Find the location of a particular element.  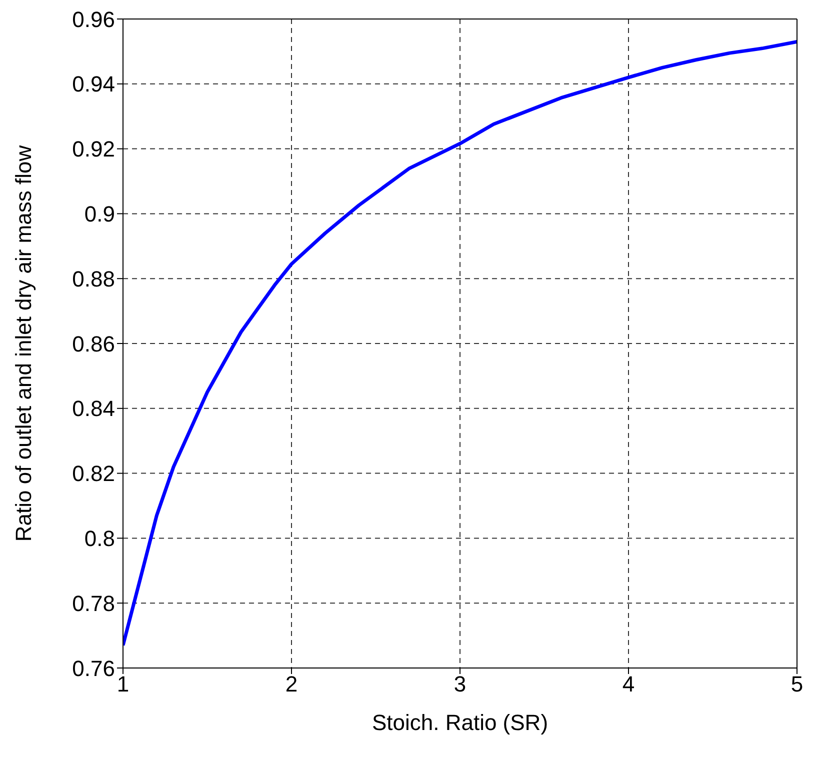

y-axis-title: Ratio of outlet and inlet dry air mass flow is located at coordinates (23, 343).